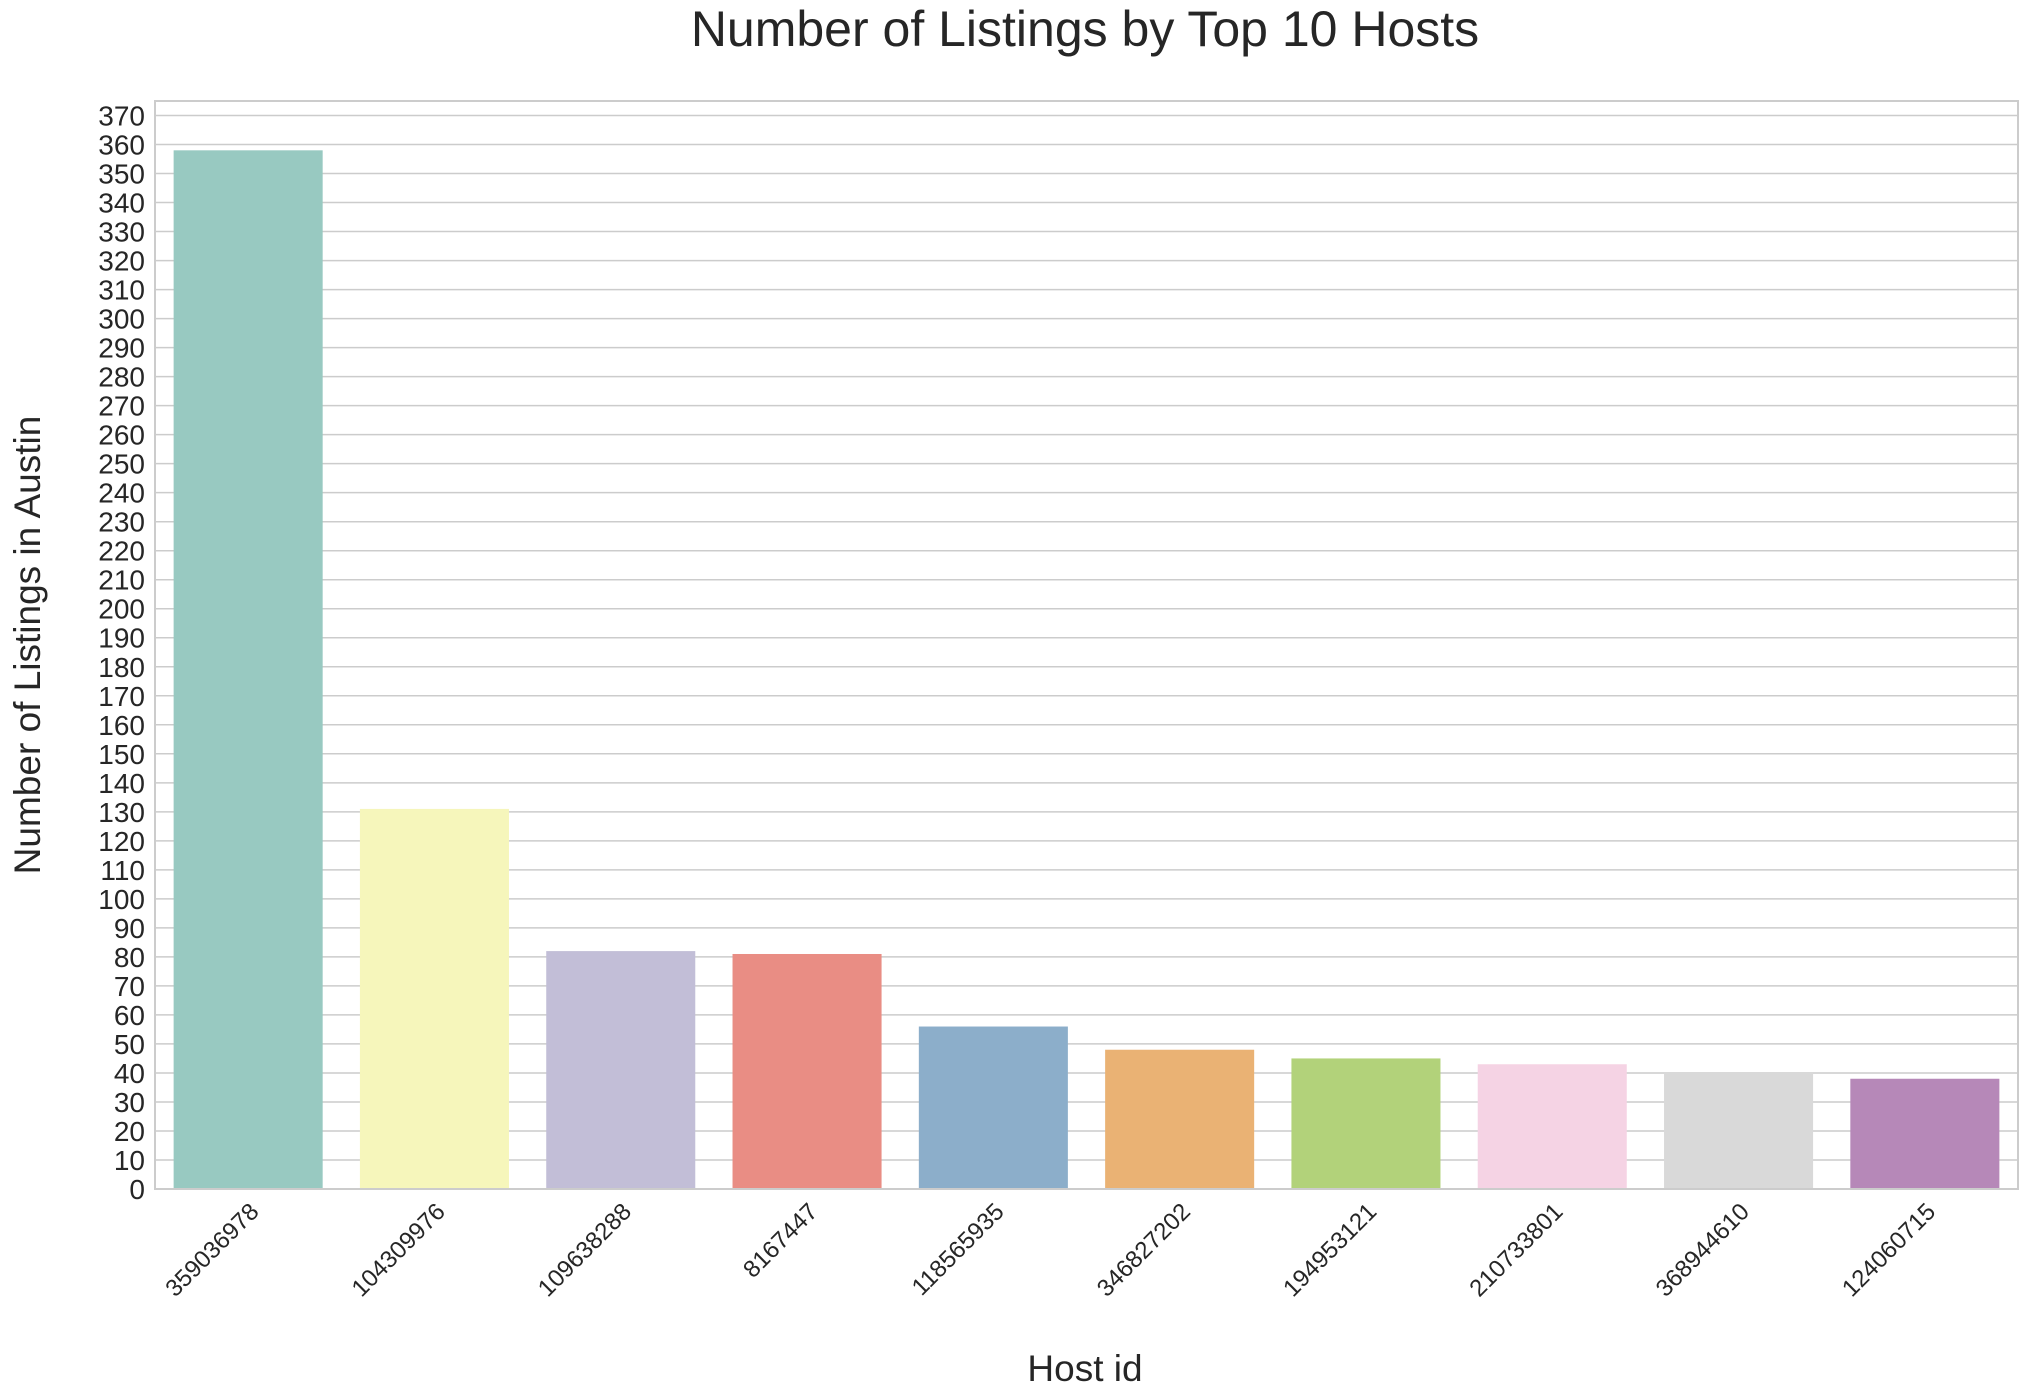 The height and width of the screenshot is (1399, 2025). What do you see at coordinates (121, 464) in the screenshot?
I see `y-tick-label: 250` at bounding box center [121, 464].